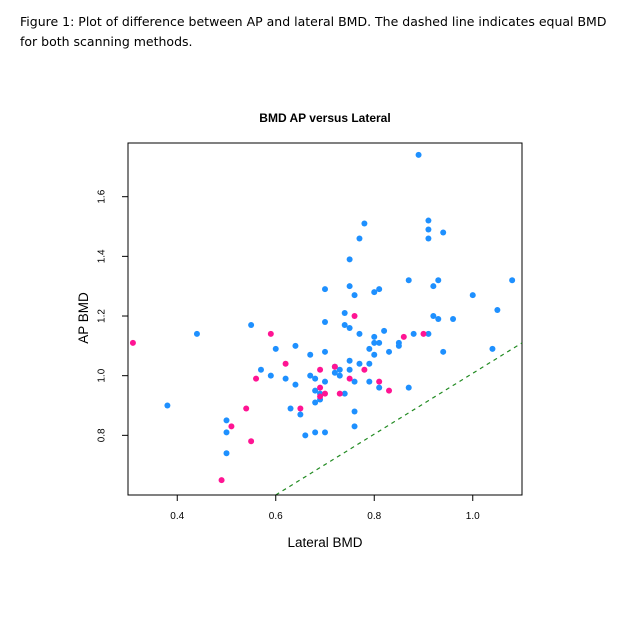 Image resolution: width=630 pixels, height=618 pixels. I want to click on y-tick-label: 1.2, so click(102, 316).